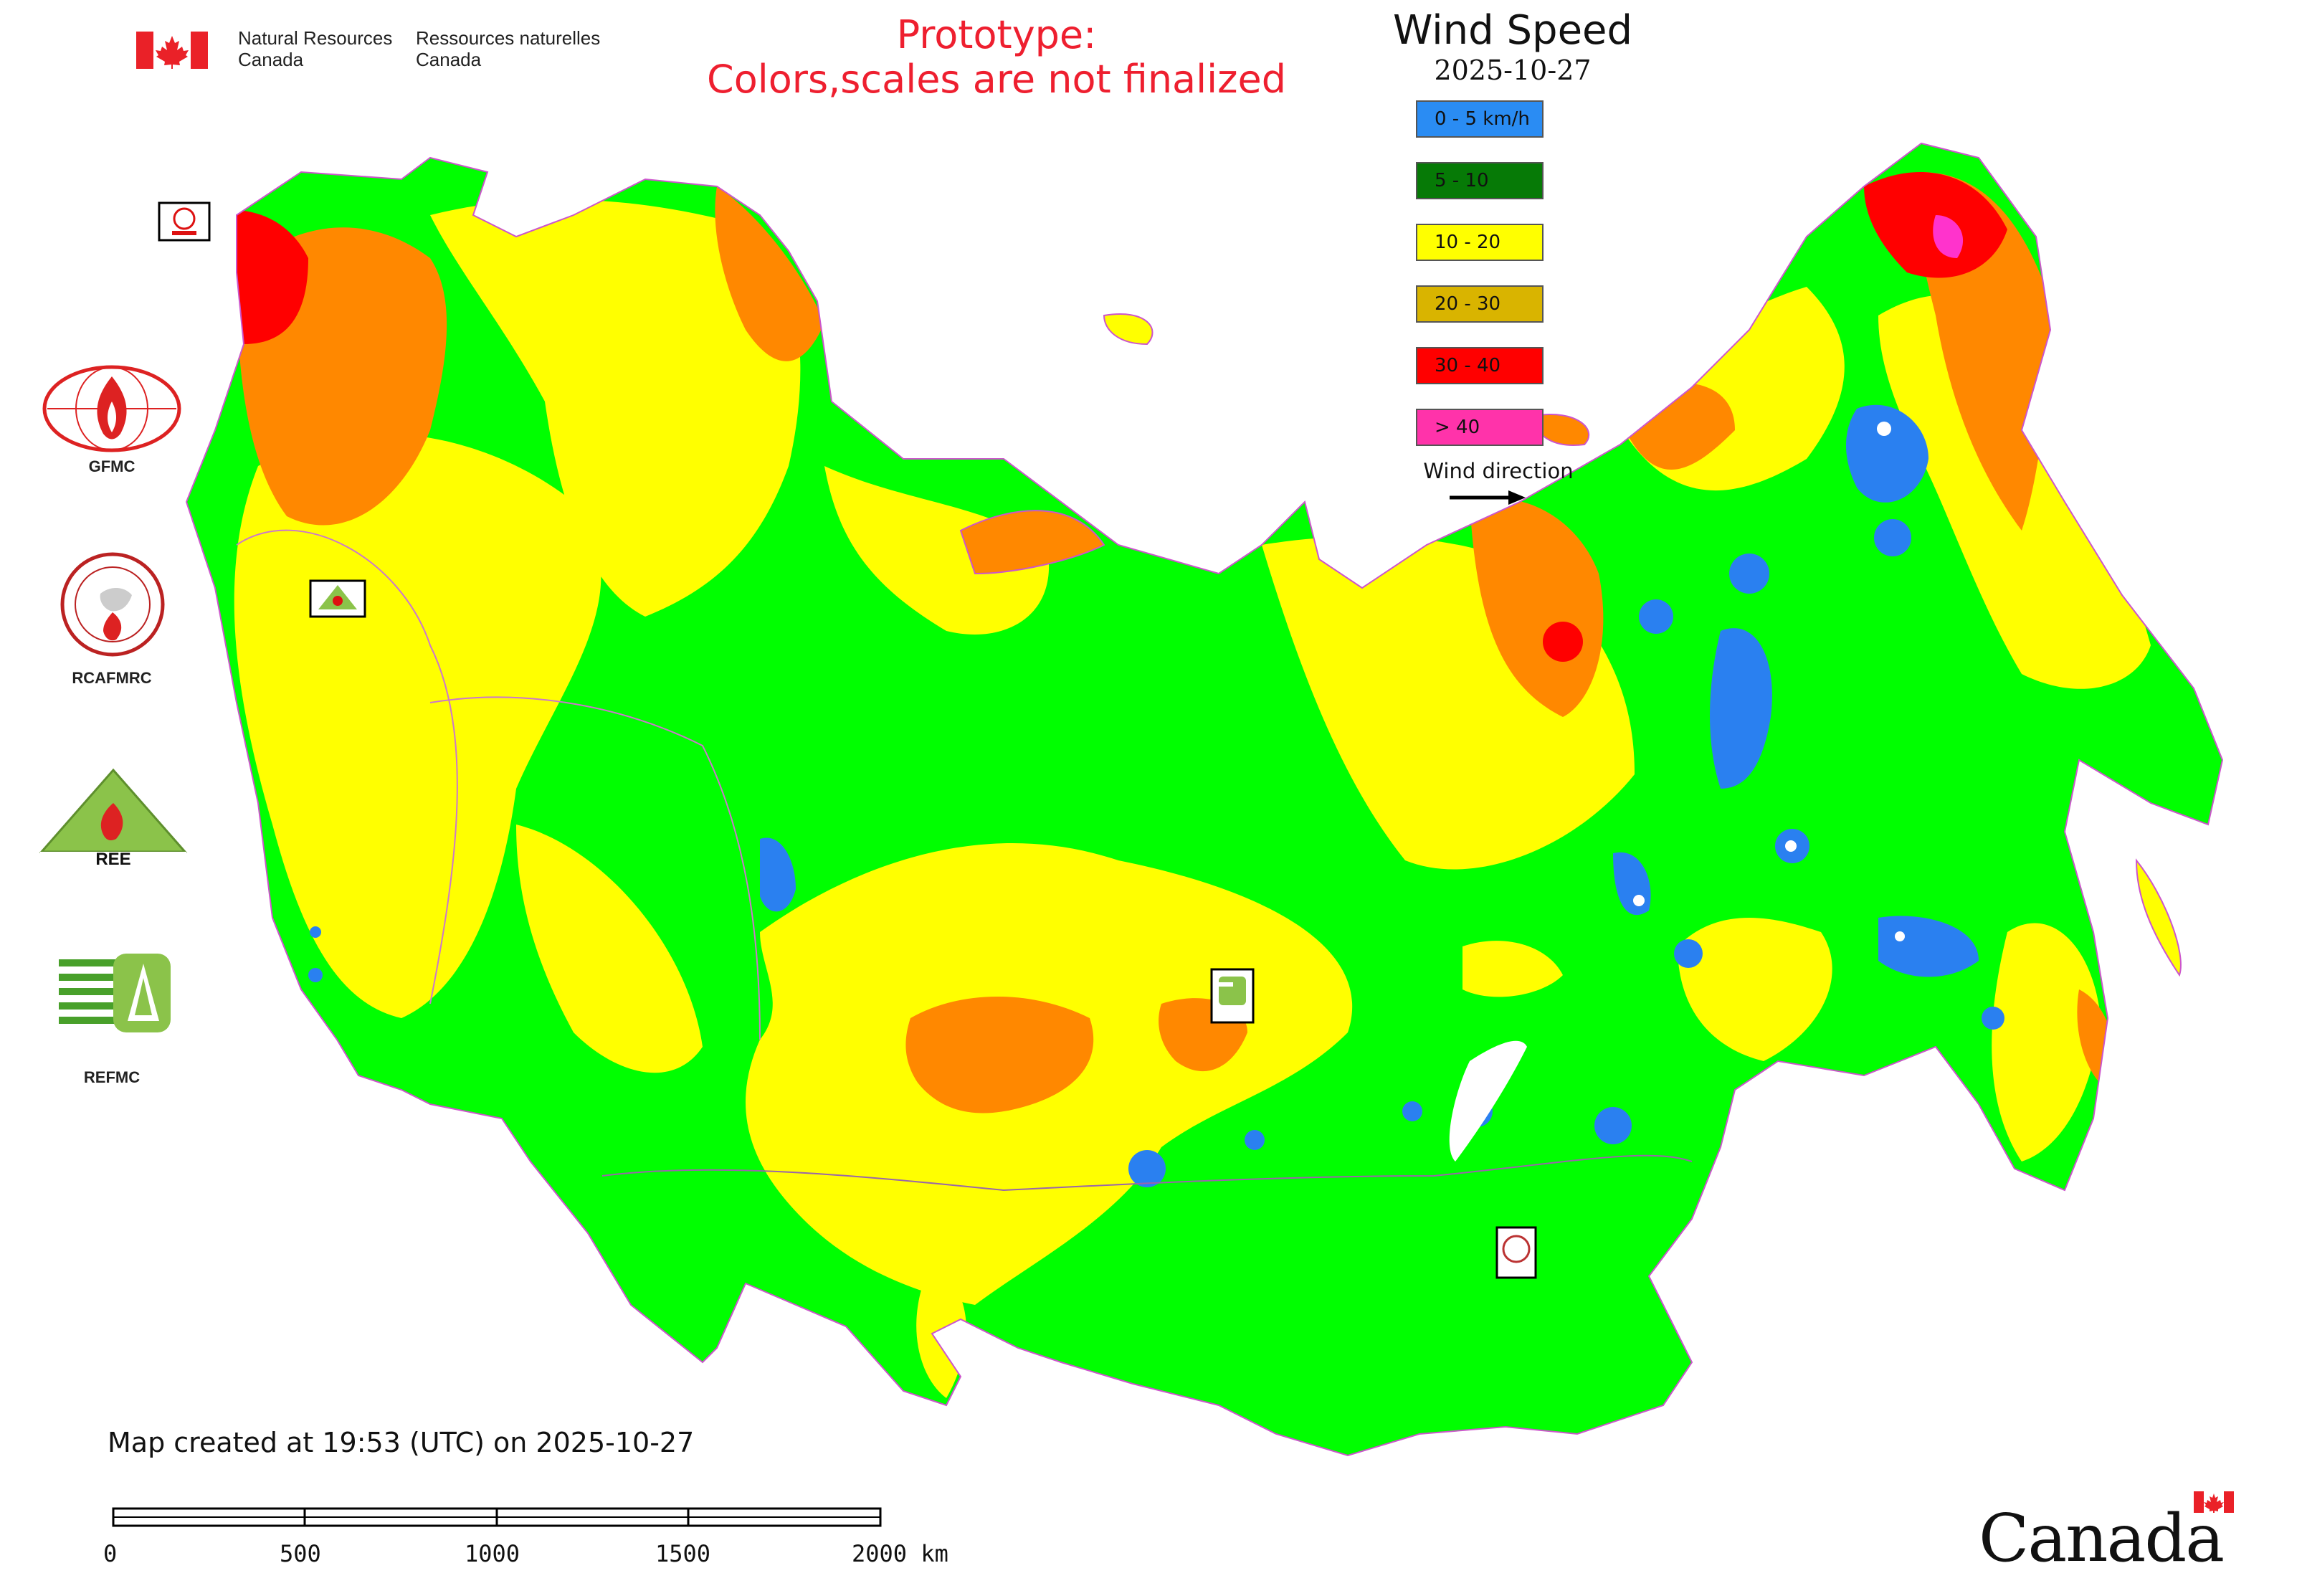  Describe the element at coordinates (1480, 365) in the screenshot. I see `legend-class-30-40: 30 - 40` at that location.